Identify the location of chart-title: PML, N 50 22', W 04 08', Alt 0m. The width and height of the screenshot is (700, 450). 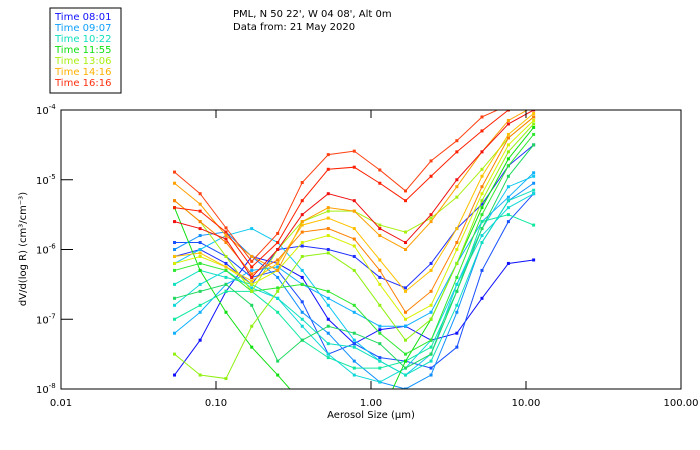
(312, 14).